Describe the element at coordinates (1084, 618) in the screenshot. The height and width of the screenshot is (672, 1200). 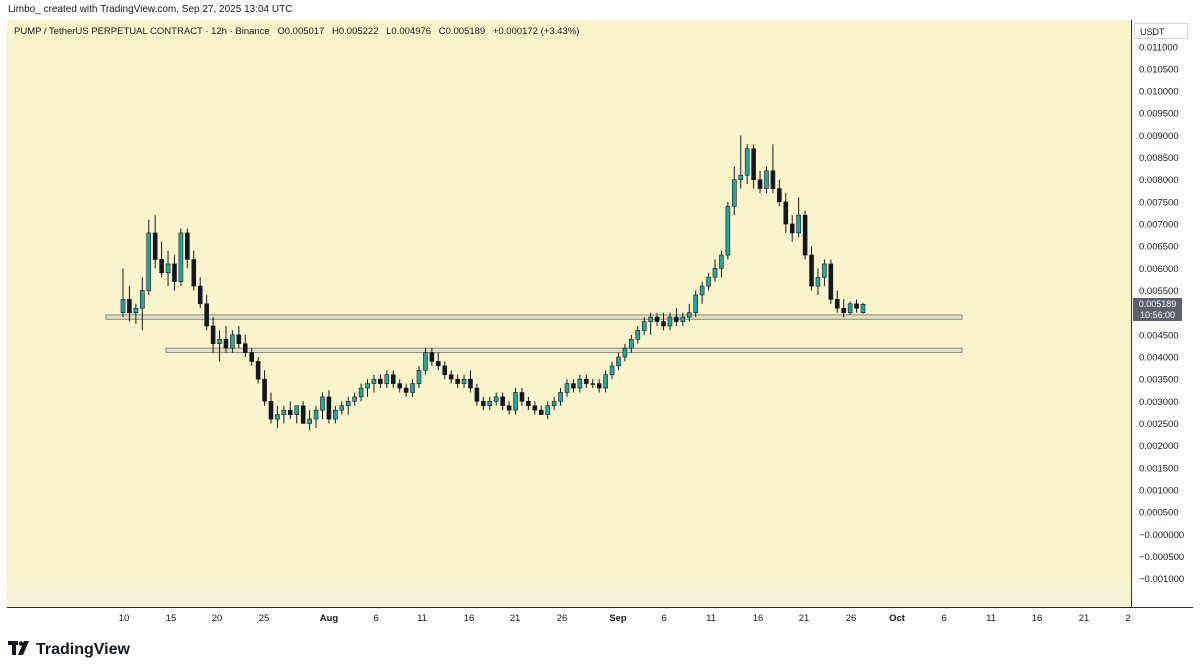
I see `time-tick-label: 21` at that location.